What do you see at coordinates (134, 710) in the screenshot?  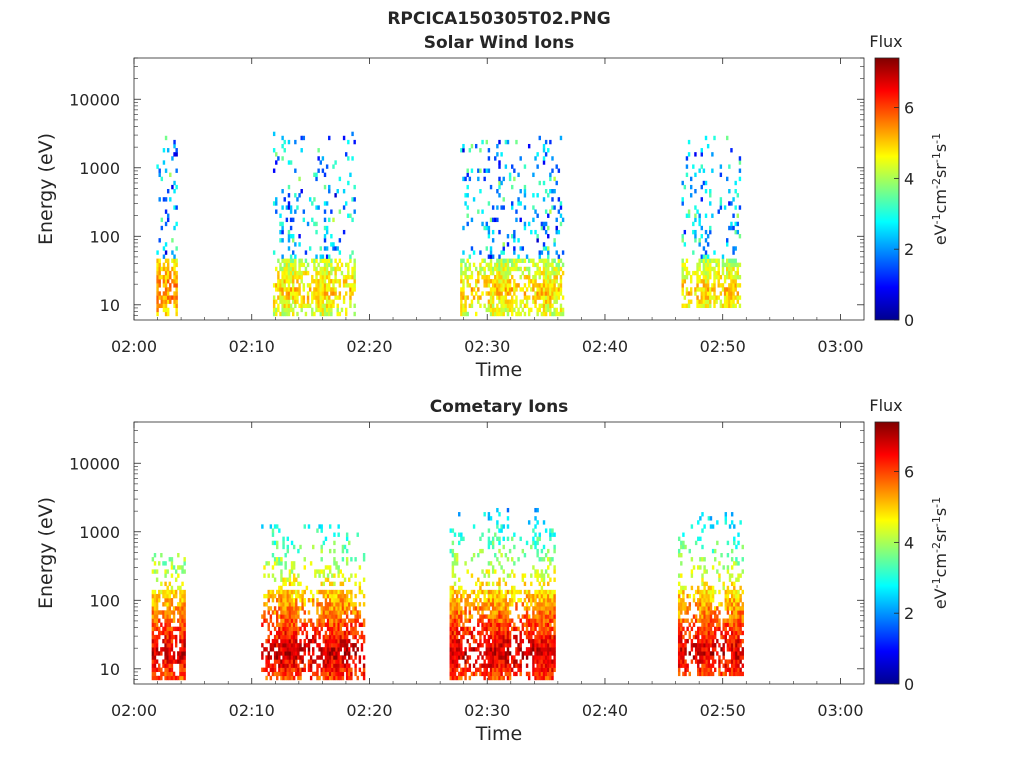 I see `x-tick-label: 02:00` at bounding box center [134, 710].